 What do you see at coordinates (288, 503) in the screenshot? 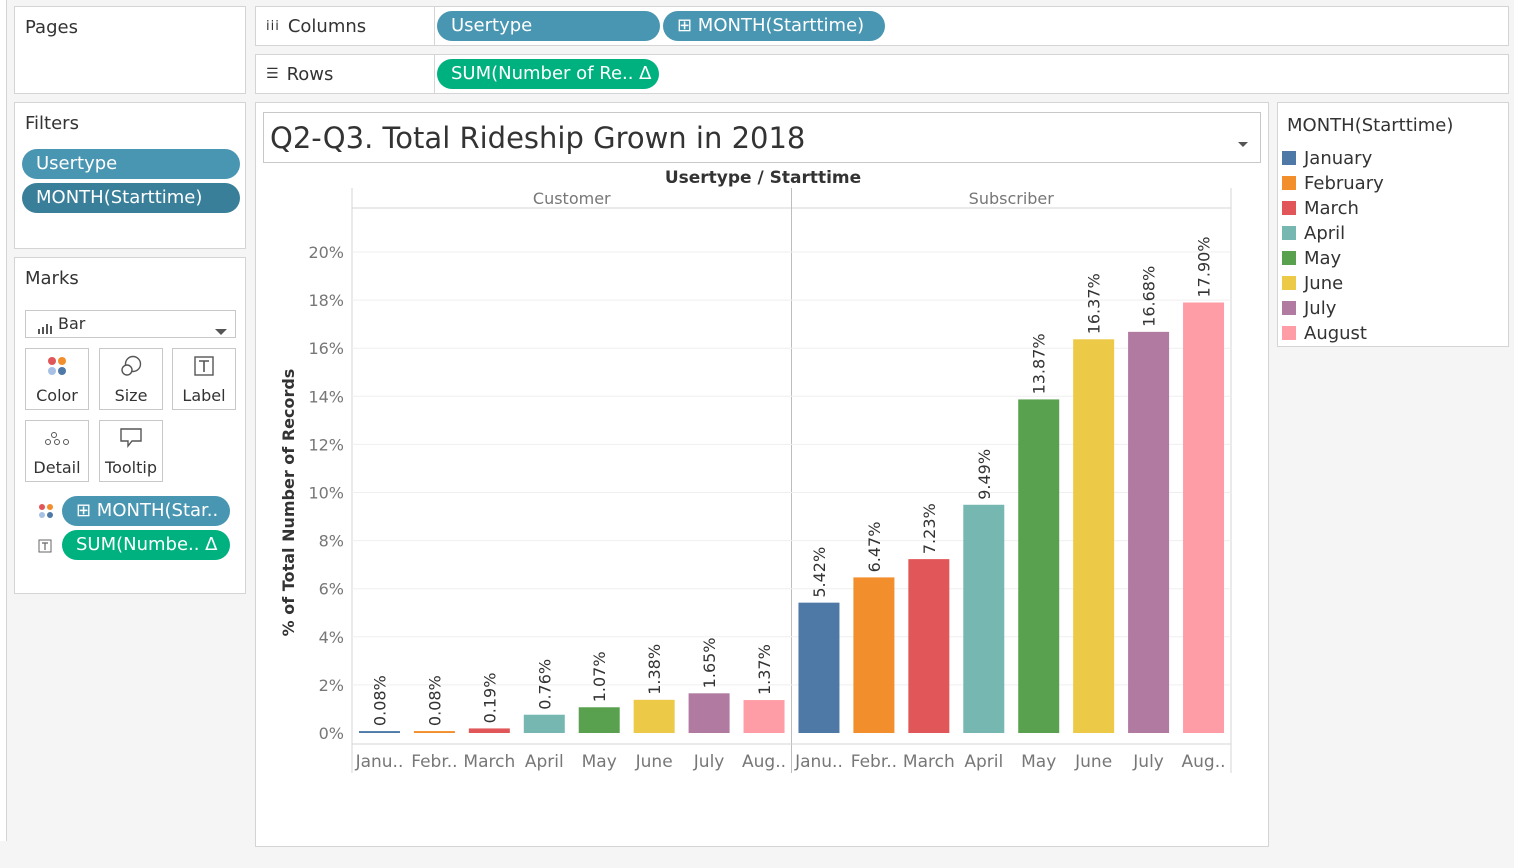
I see `y-axis-label: % of Total Number of Records` at bounding box center [288, 503].